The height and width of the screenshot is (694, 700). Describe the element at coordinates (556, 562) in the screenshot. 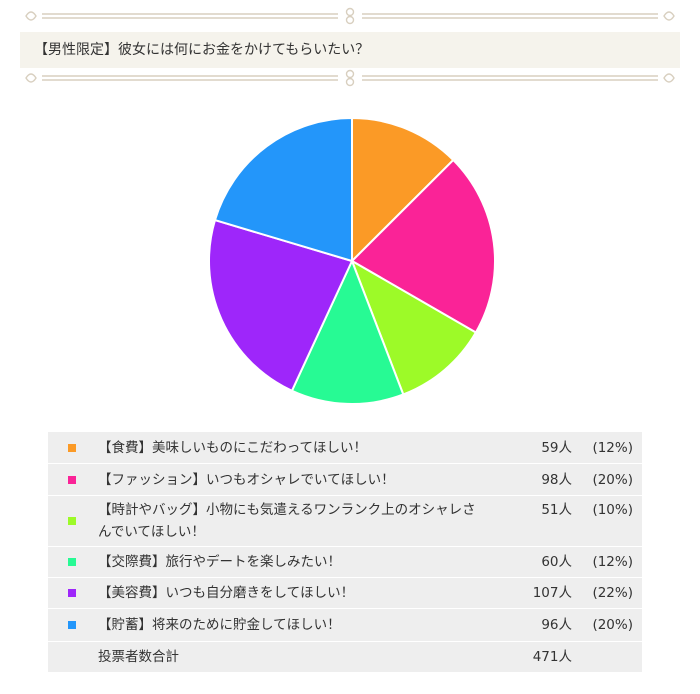

I see `legend-count: 60人` at that location.